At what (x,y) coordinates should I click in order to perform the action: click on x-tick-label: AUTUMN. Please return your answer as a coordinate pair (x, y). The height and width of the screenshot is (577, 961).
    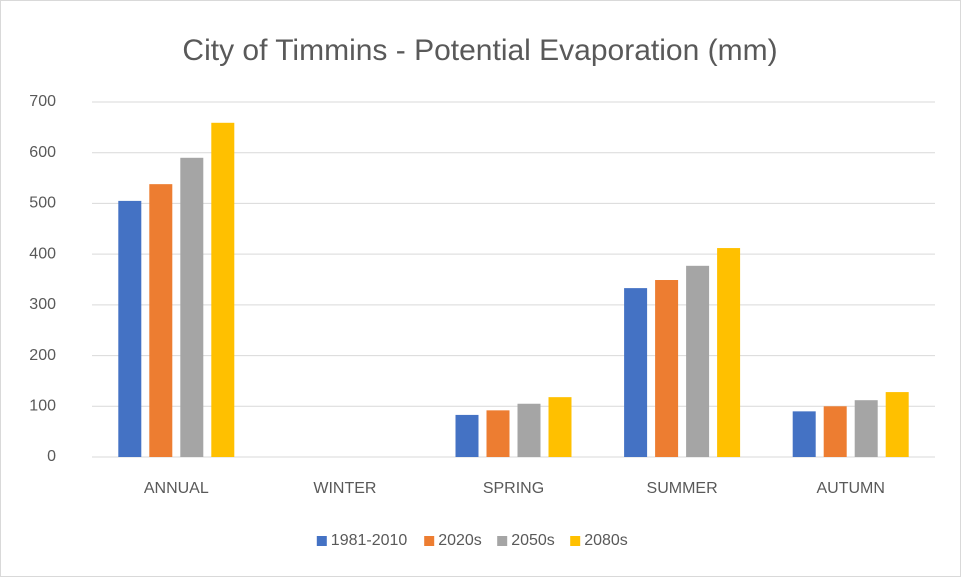
    Looking at the image, I should click on (850, 488).